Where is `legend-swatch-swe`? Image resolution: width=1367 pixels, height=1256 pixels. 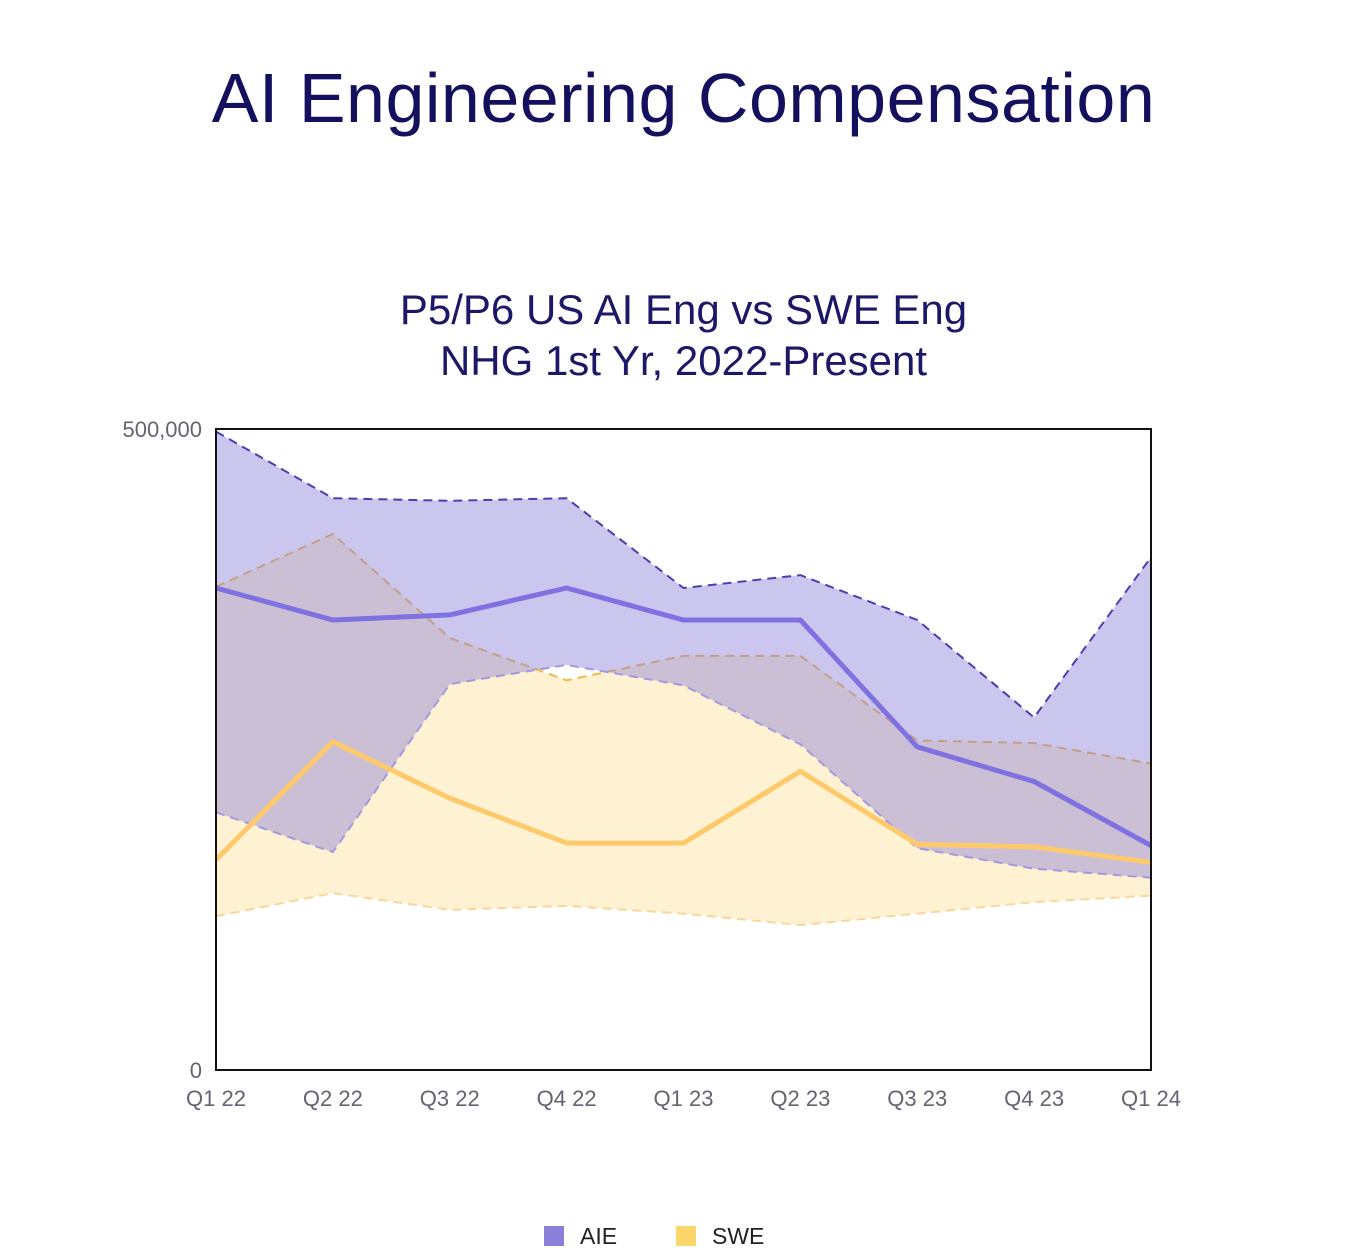
legend-swatch-swe is located at coordinates (686, 1236).